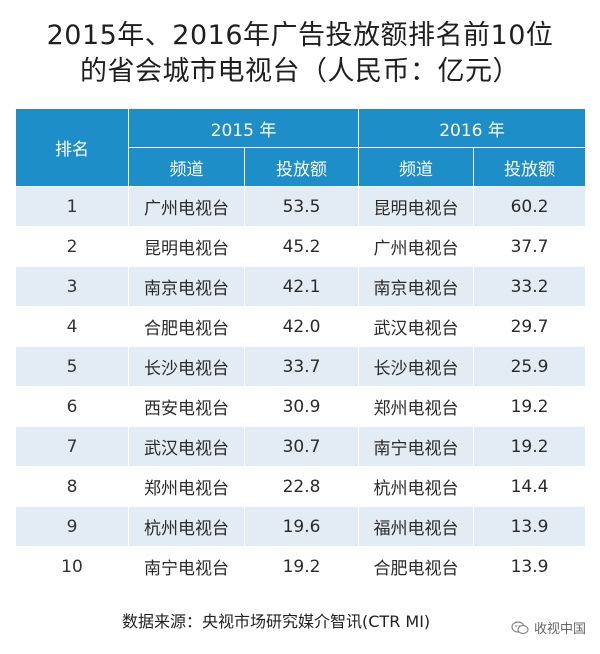  What do you see at coordinates (72, 526) in the screenshot?
I see `rank-cell: 9` at bounding box center [72, 526].